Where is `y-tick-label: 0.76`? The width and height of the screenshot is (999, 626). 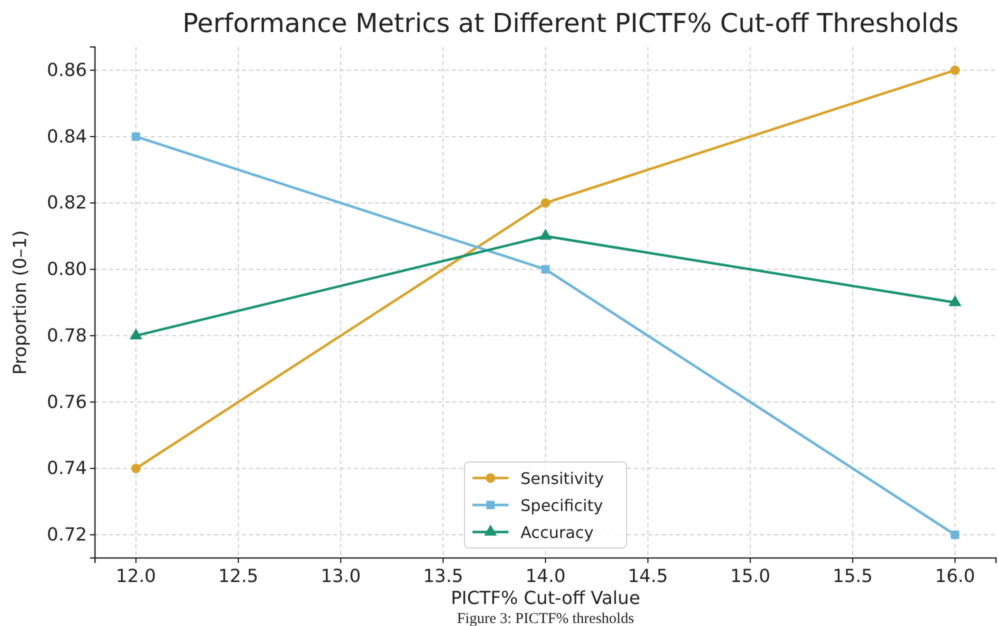 y-tick-label: 0.76 is located at coordinates (66, 402).